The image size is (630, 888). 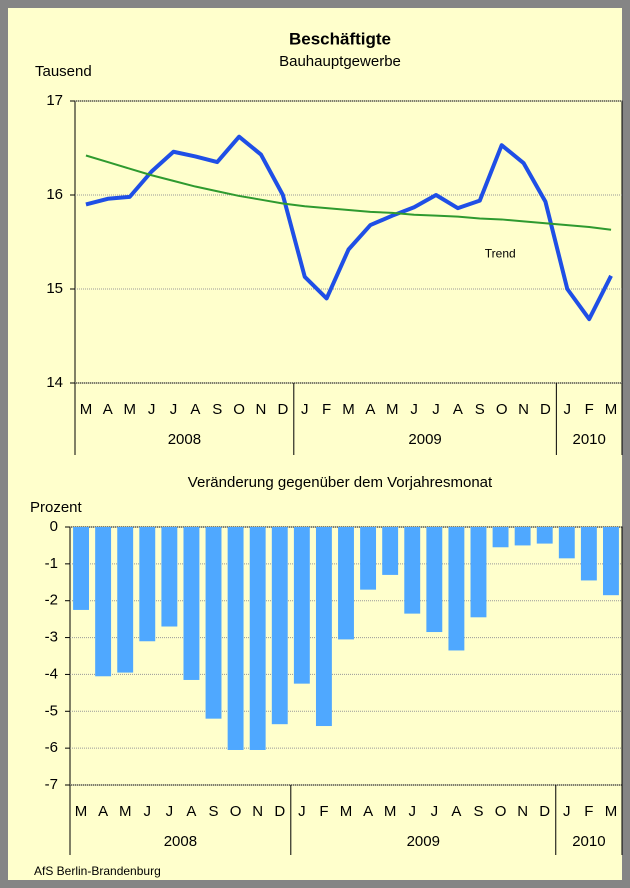 What do you see at coordinates (51, 673) in the screenshot?
I see `y-tick-label: -4` at bounding box center [51, 673].